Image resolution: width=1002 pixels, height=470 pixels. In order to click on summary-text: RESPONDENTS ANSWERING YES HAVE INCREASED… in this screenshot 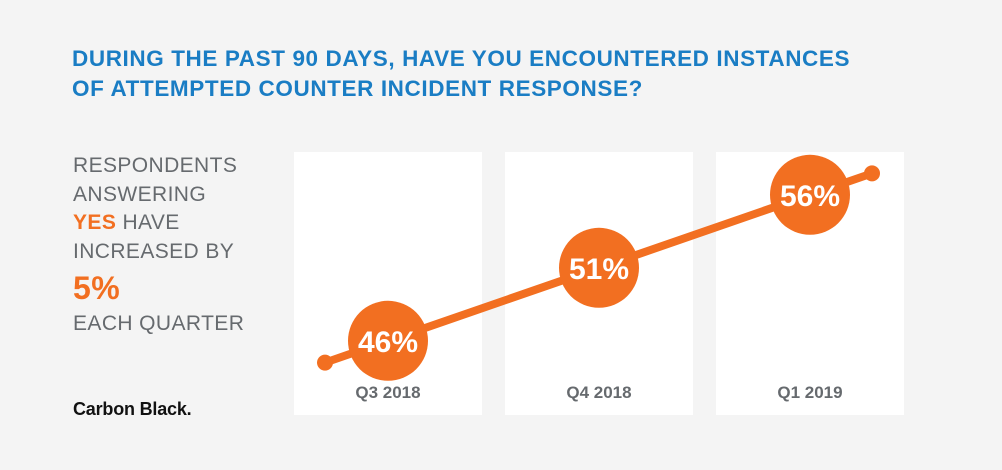, I will do `click(178, 245)`.